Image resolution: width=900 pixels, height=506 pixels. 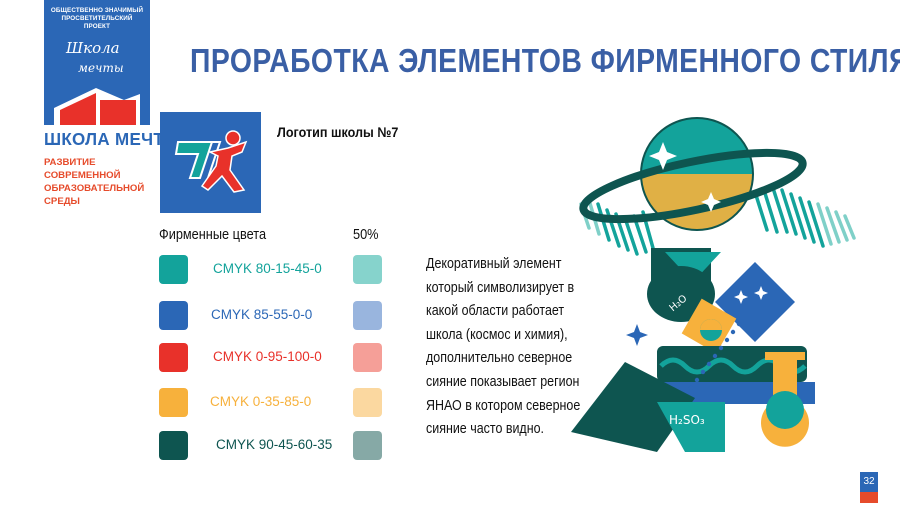 I want to click on colors-heading: Фирменные цвета, so click(x=213, y=234).